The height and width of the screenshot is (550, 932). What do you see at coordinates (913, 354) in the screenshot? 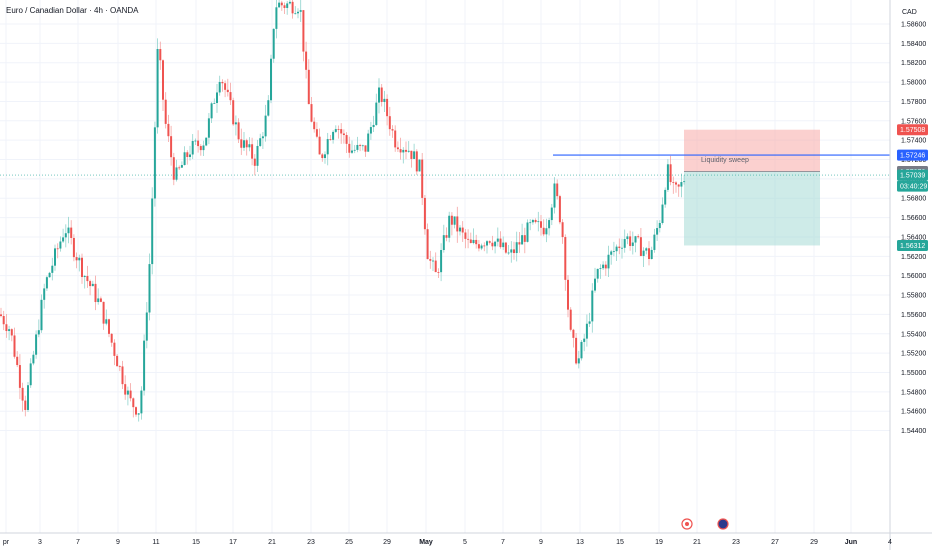
I see `y-tick-label: 1.55200` at bounding box center [913, 354].